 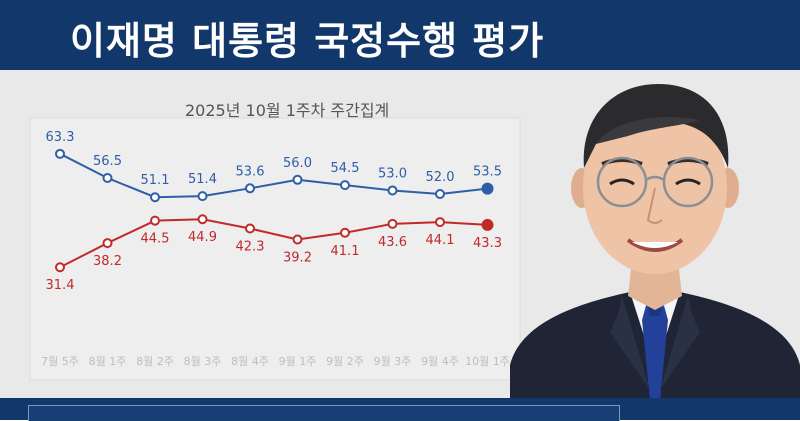 What do you see at coordinates (440, 177) in the screenshot?
I see `data-label: 52.0` at bounding box center [440, 177].